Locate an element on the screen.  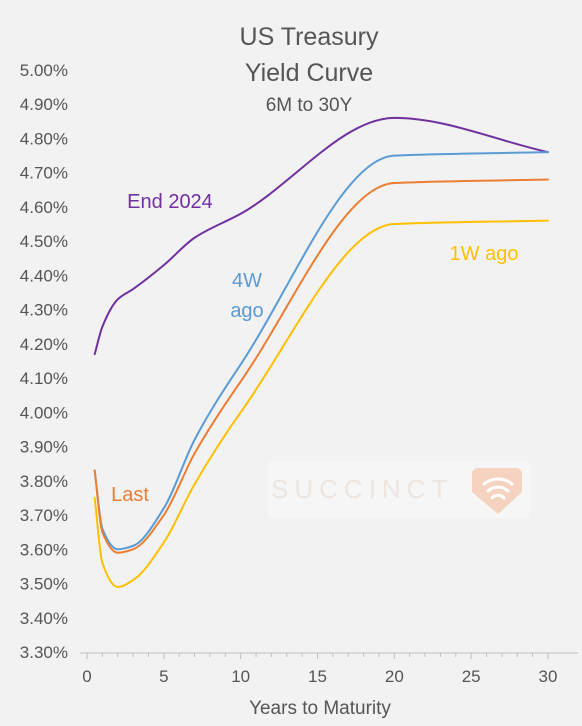
y-tick-label: 4.00% is located at coordinates (44, 412).